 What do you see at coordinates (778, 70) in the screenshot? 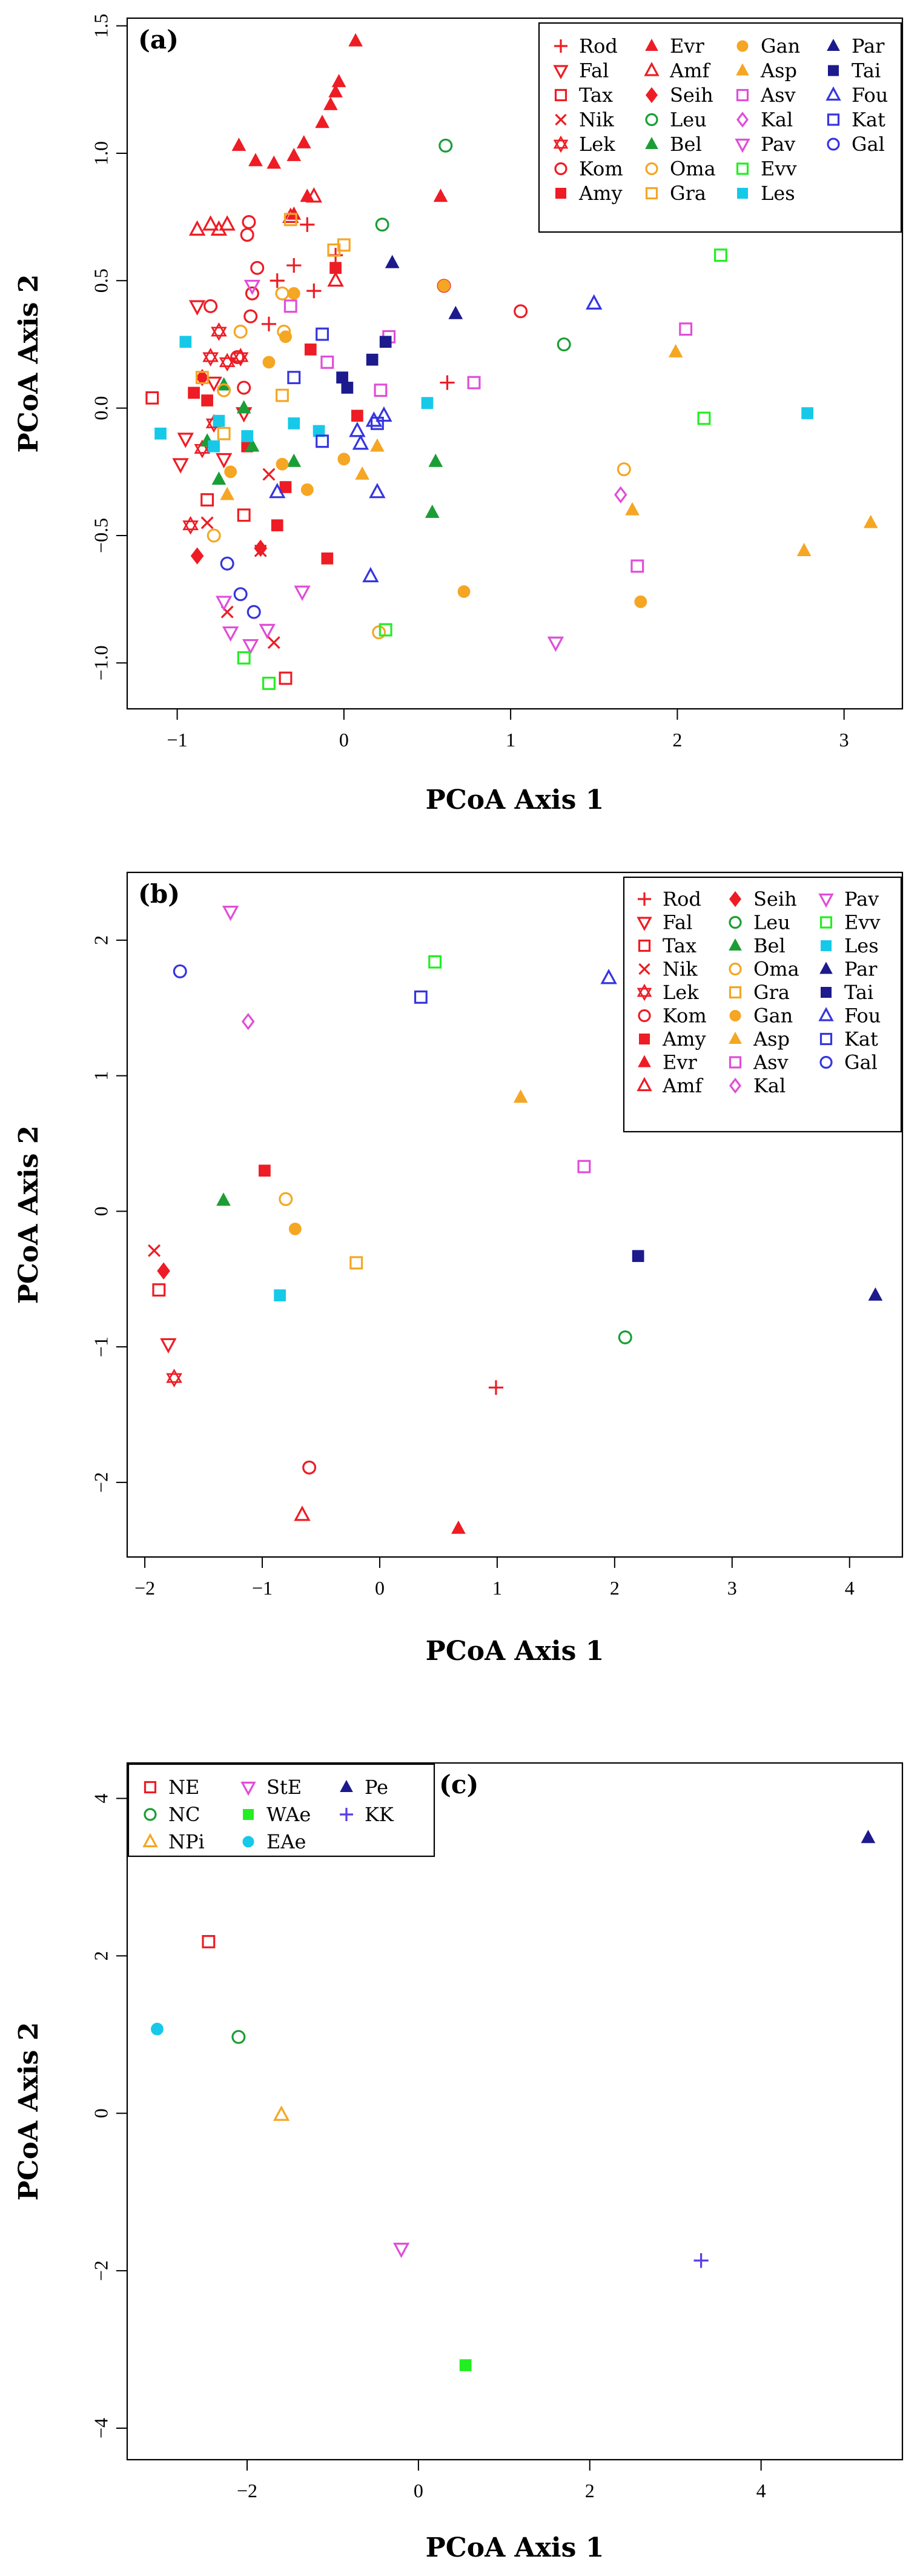
I see `legend-label-asp: Asp` at bounding box center [778, 70].